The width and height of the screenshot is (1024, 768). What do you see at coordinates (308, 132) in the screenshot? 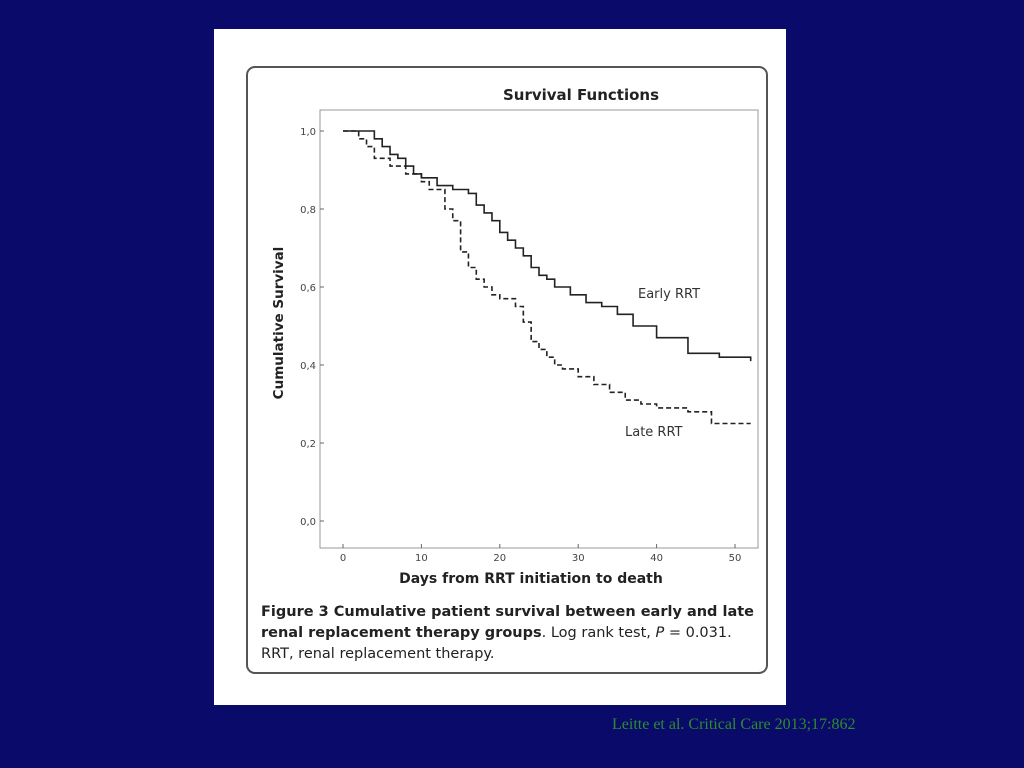
I see `y-tick-label: 1,0` at bounding box center [308, 132].